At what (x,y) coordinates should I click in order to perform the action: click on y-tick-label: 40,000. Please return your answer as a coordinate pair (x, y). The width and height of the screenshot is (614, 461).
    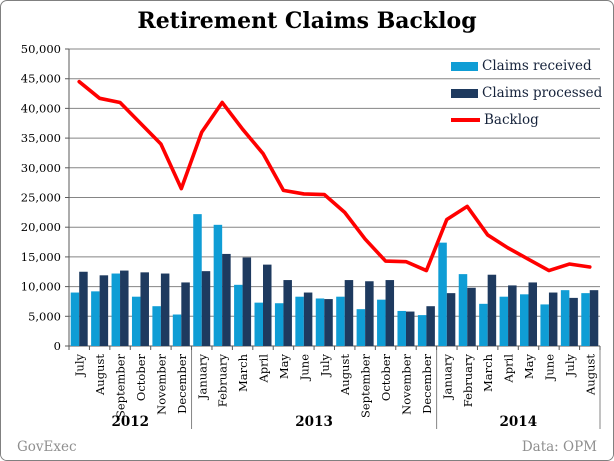
    Looking at the image, I should click on (41, 108).